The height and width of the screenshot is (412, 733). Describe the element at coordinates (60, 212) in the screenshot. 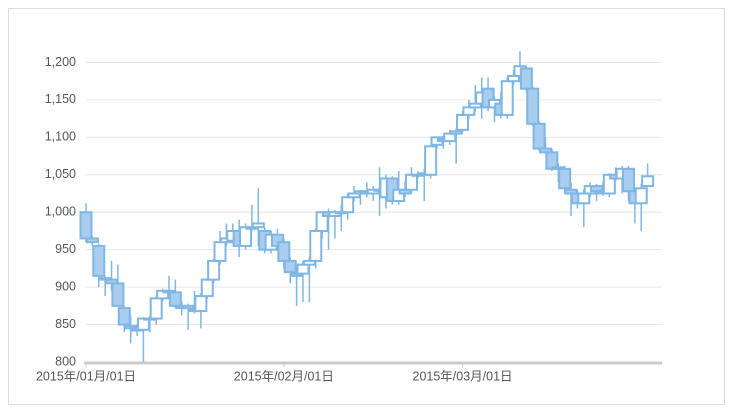

I see `y-tick-label: 1,000` at that location.